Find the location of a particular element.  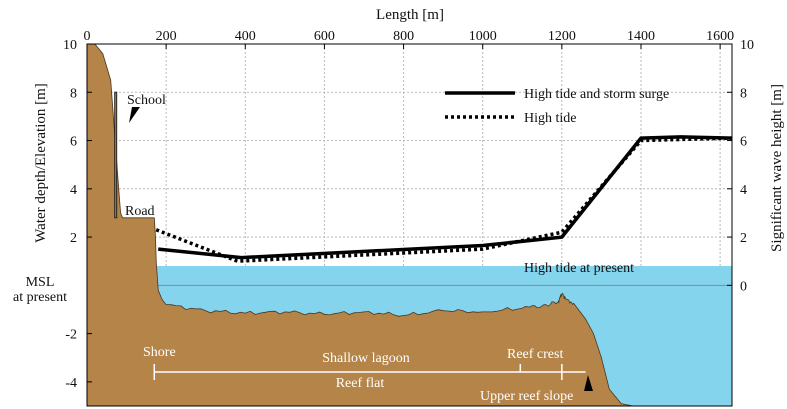

x-tick-label: 600 is located at coordinates (324, 36).